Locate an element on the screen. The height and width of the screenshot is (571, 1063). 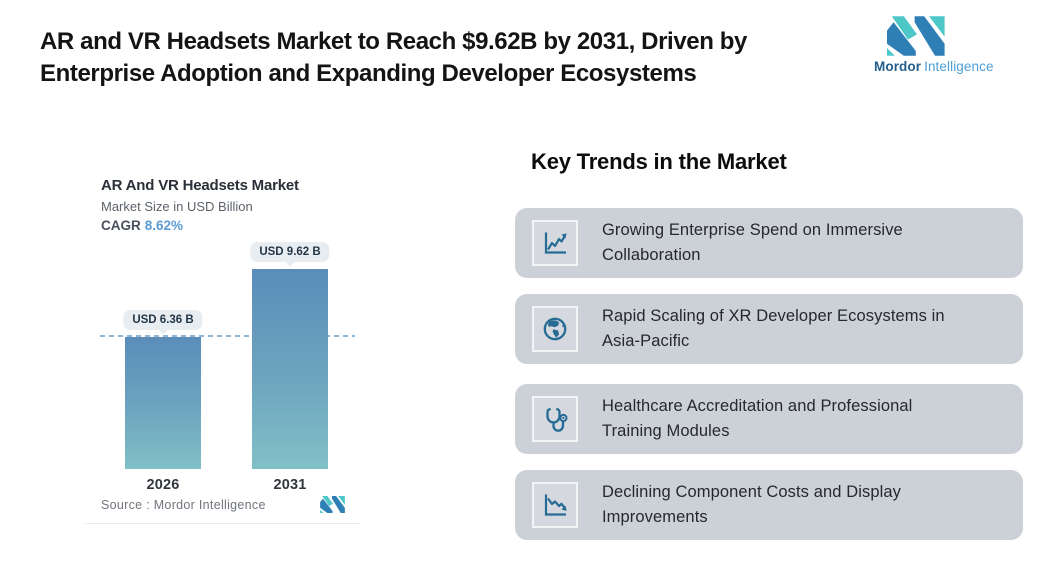
cagr-value: 8.62% is located at coordinates (164, 225).